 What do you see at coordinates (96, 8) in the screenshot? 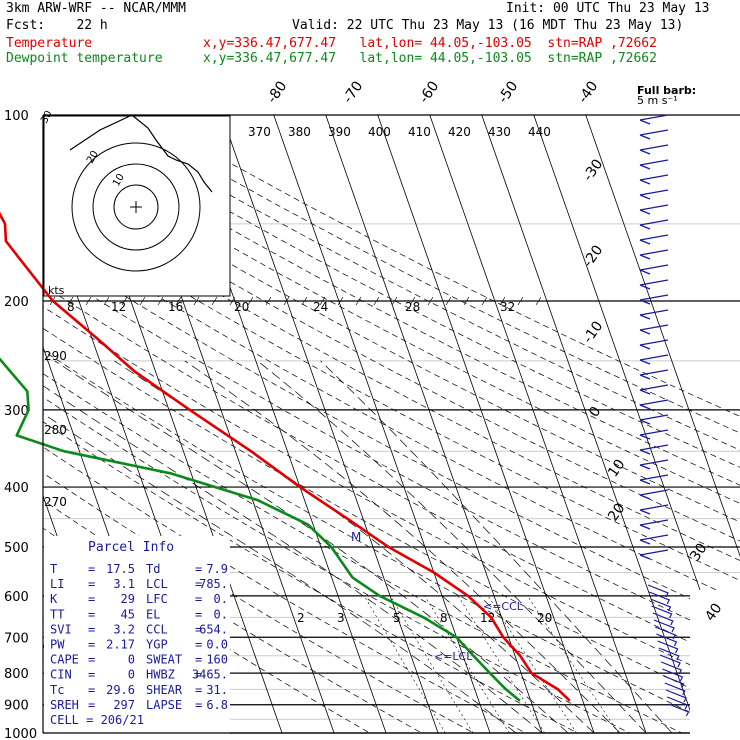
I see `model-title: 3km ARW-WRF -- NCAR/MMM` at bounding box center [96, 8].